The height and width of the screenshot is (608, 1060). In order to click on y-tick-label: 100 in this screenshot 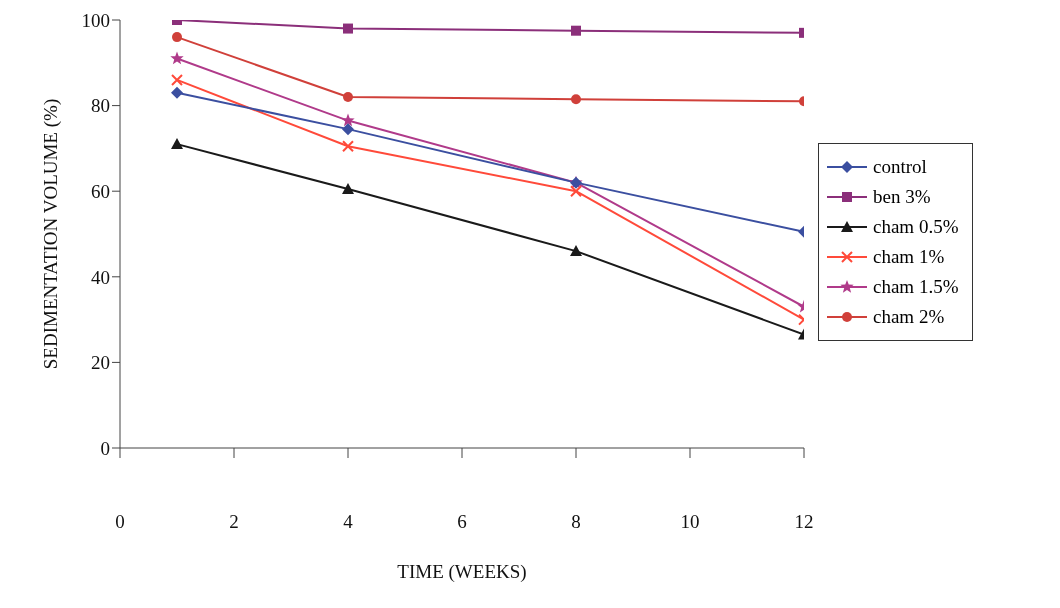, I will do `click(95, 20)`.